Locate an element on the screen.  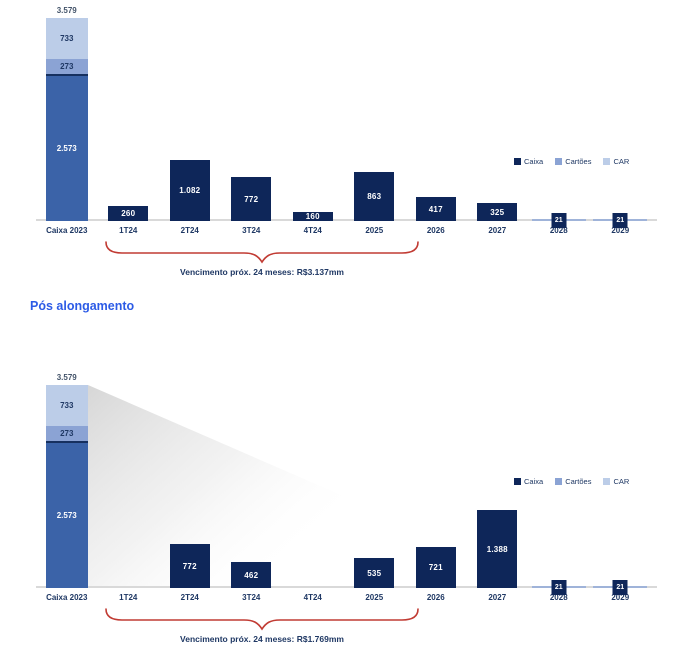
bar-2026: 417 is located at coordinates (435, 209).